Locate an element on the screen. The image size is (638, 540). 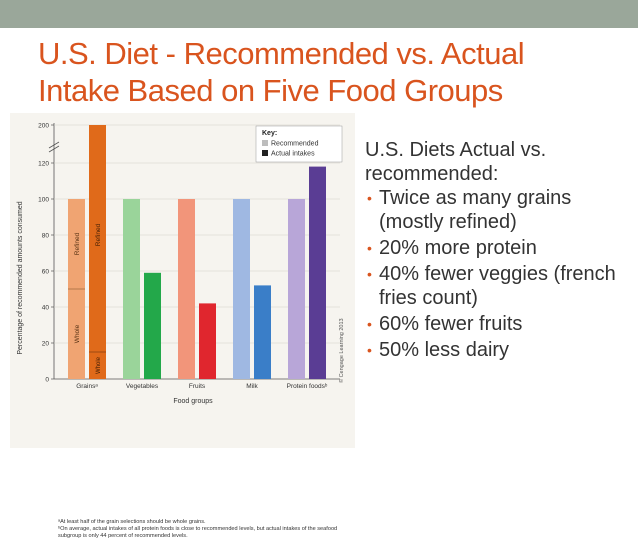
credit-text: © Cengage Learning 2013 is located at coordinates (341, 350).